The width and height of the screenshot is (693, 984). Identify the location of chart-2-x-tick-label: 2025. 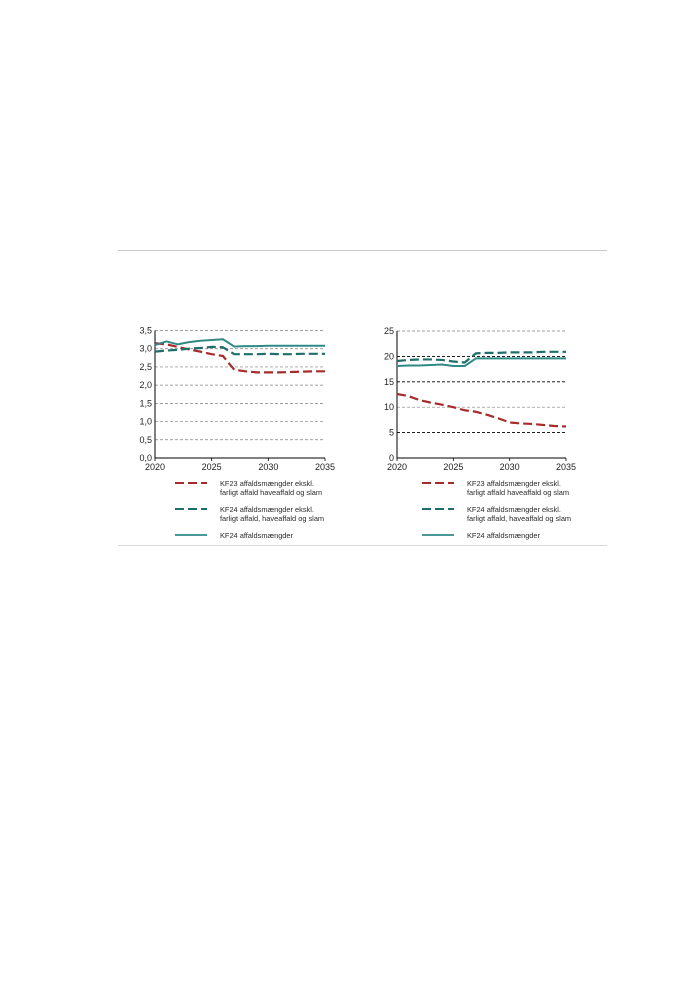
(453, 467).